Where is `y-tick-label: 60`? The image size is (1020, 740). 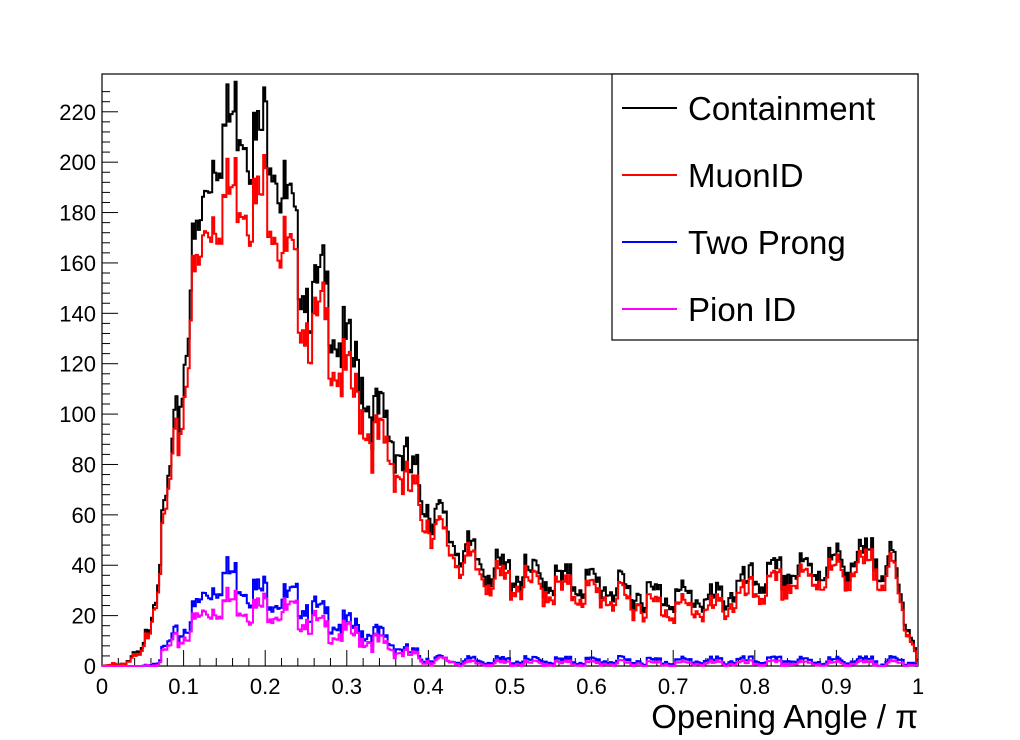
y-tick-label: 60 is located at coordinates (84, 515).